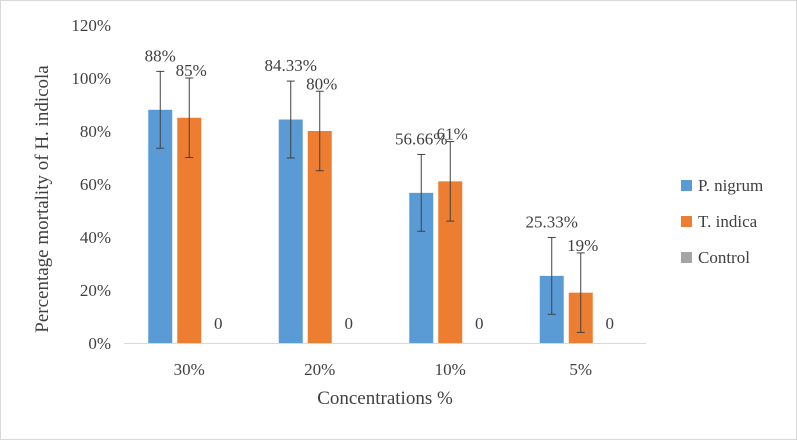 Image resolution: width=797 pixels, height=444 pixels. What do you see at coordinates (95, 184) in the screenshot?
I see `y-tick-label: 60%` at bounding box center [95, 184].